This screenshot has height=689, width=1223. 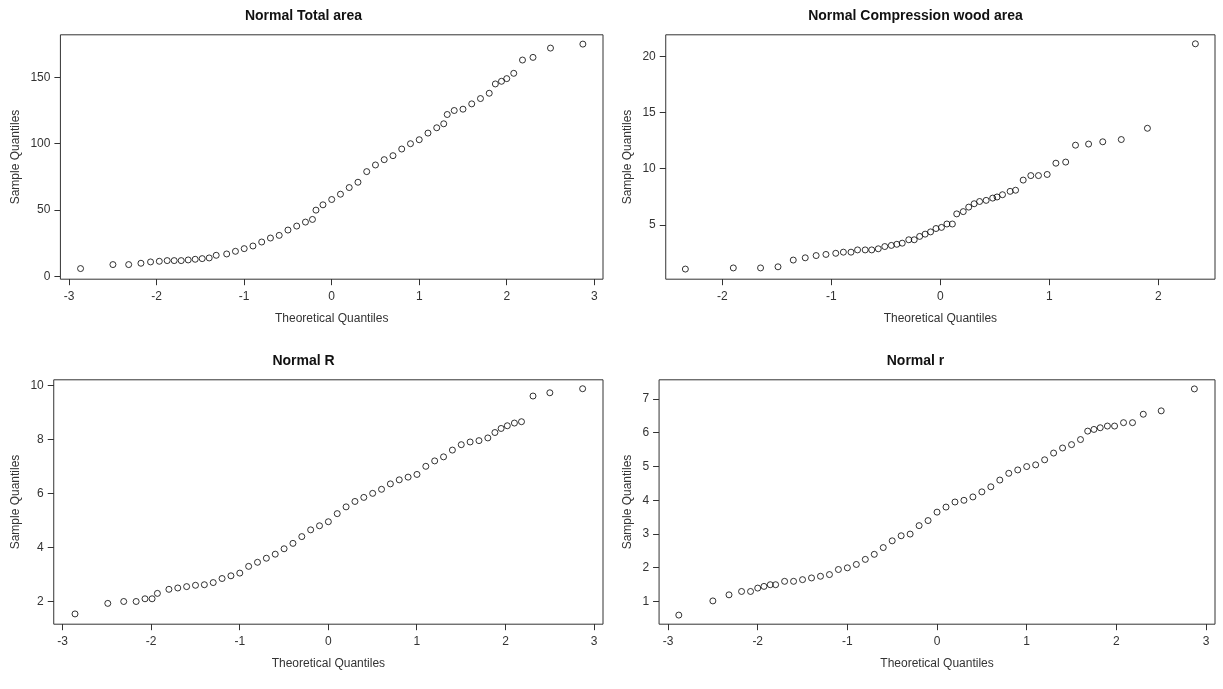 I want to click on y-tick-label: 6, so click(x=646, y=432).